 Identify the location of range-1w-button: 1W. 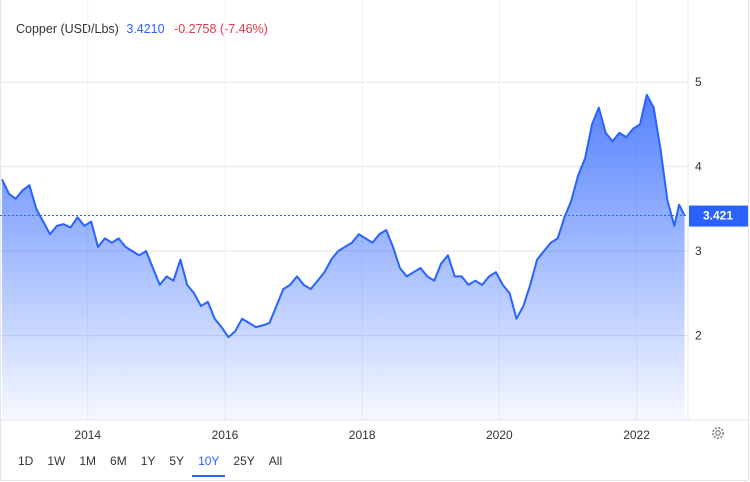
(56, 461).